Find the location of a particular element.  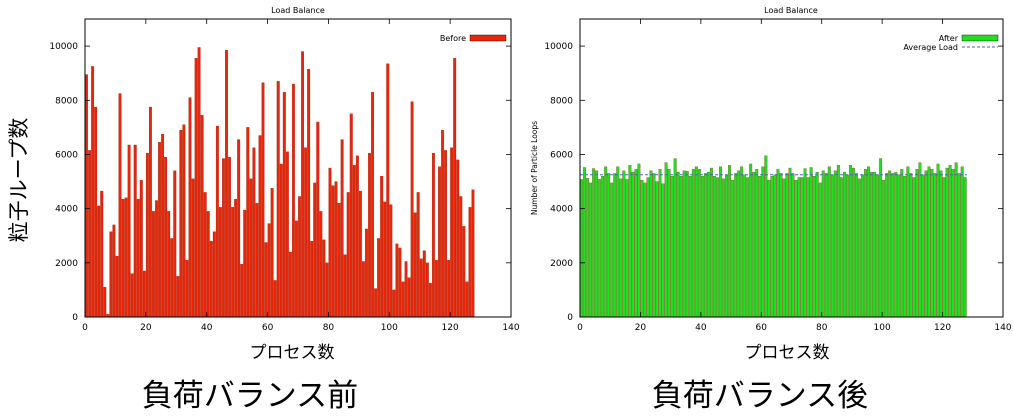

x-axis-label: プロセス数 is located at coordinates (292, 353).